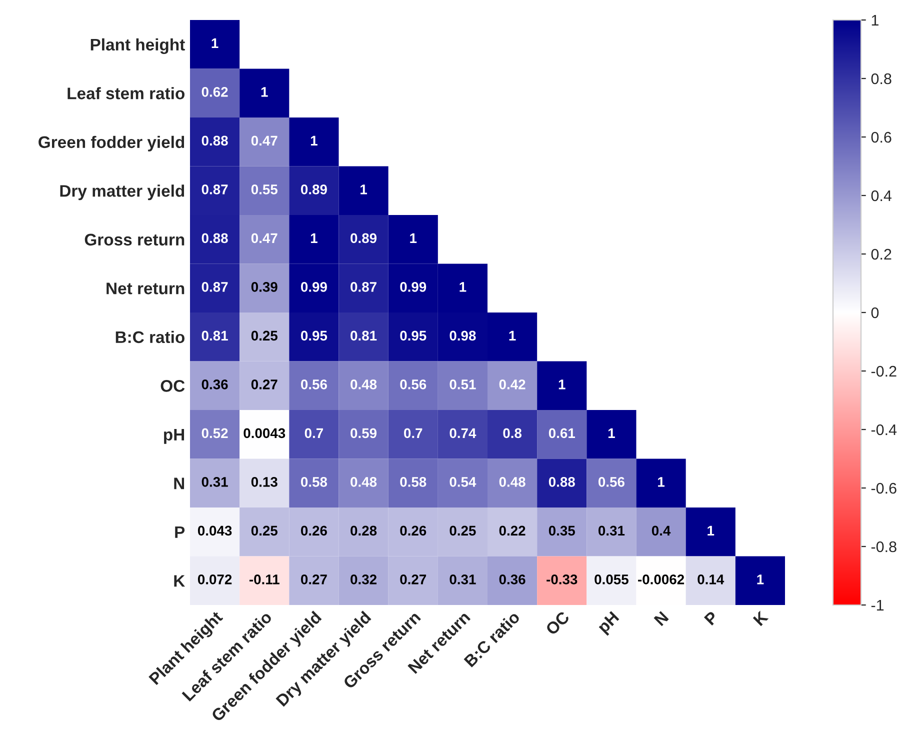 This screenshot has width=911, height=749. Describe the element at coordinates (557, 623) in the screenshot. I see `x-tick-label: OC` at that location.